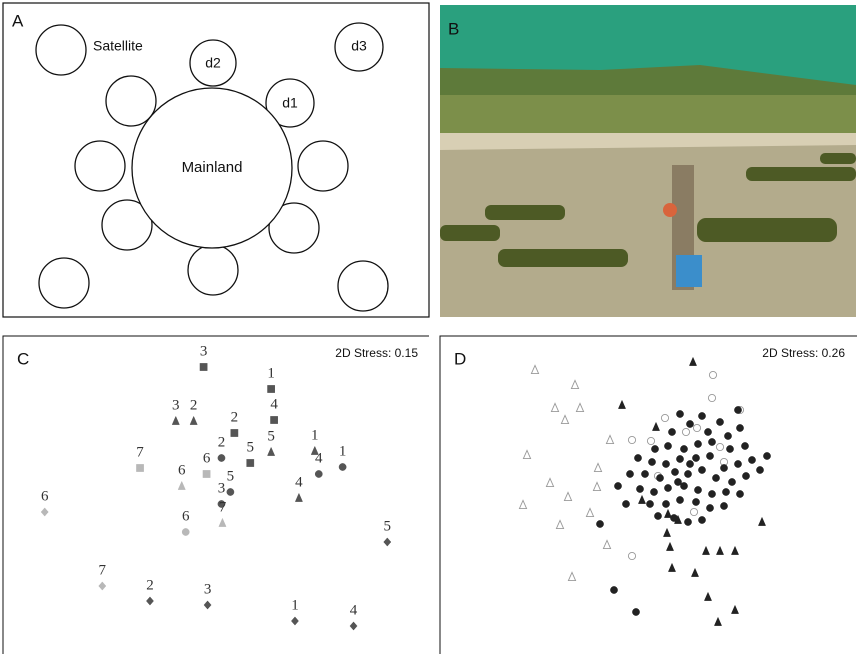  Describe the element at coordinates (118, 46) in the screenshot. I see `satellite-label: Satellite` at that location.